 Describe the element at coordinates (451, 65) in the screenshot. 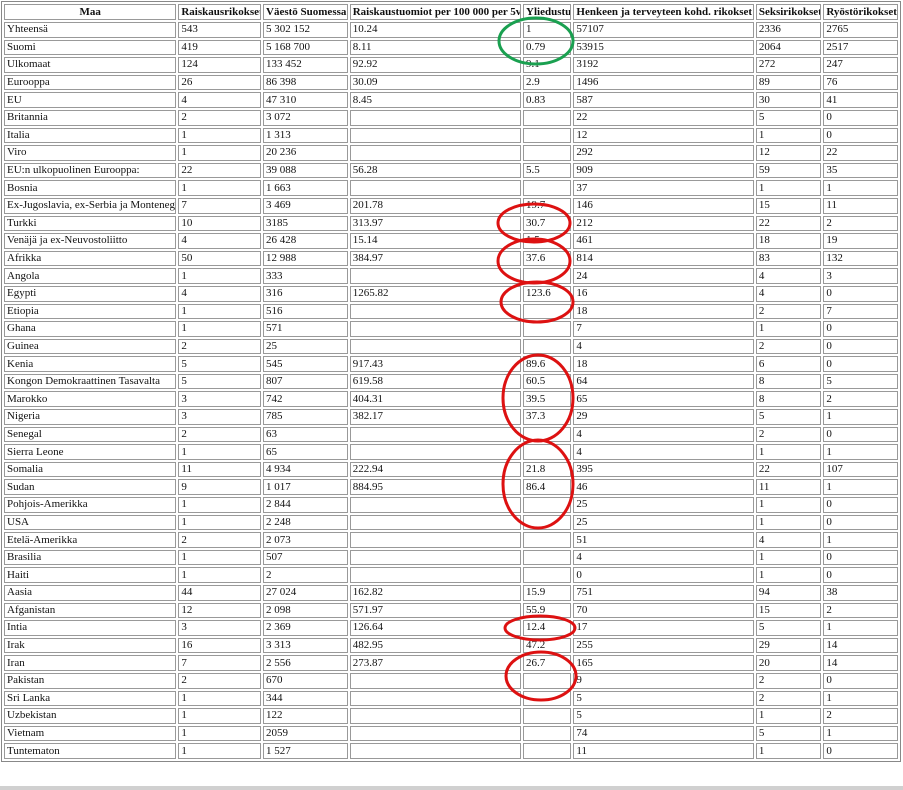

I see `table-row: Ulkomaat 124 133 452 92.92 9.1 3192 272 247` at that location.